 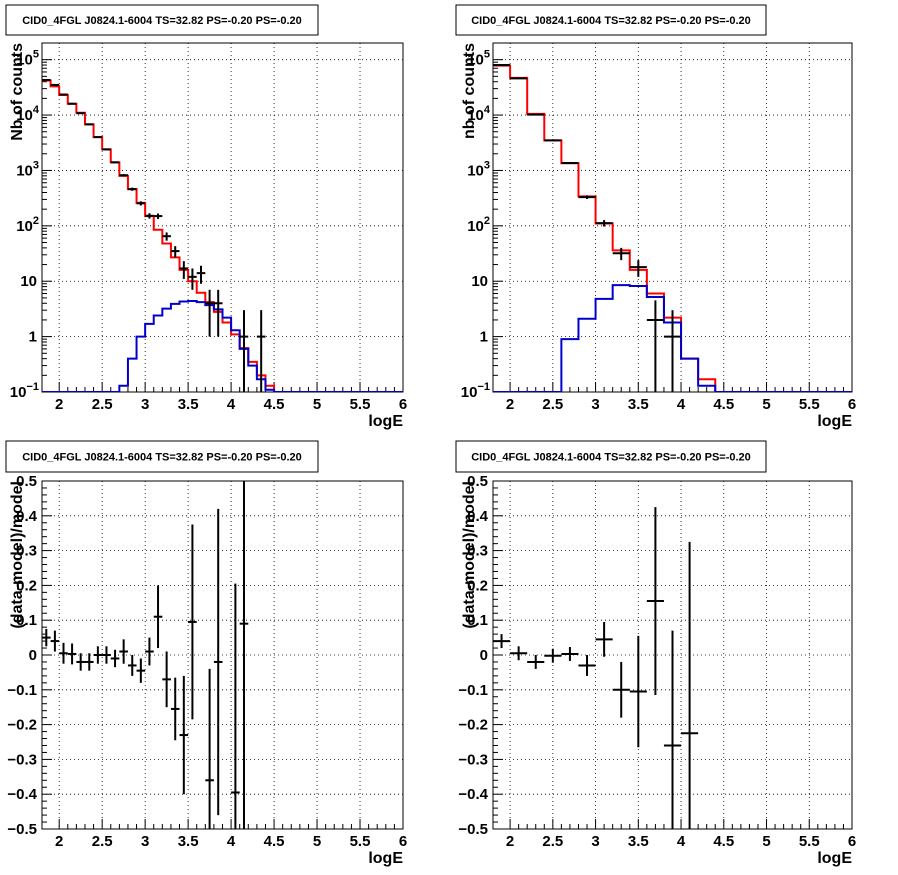 I want to click on y-tick-label: 10², so click(x=27, y=225).